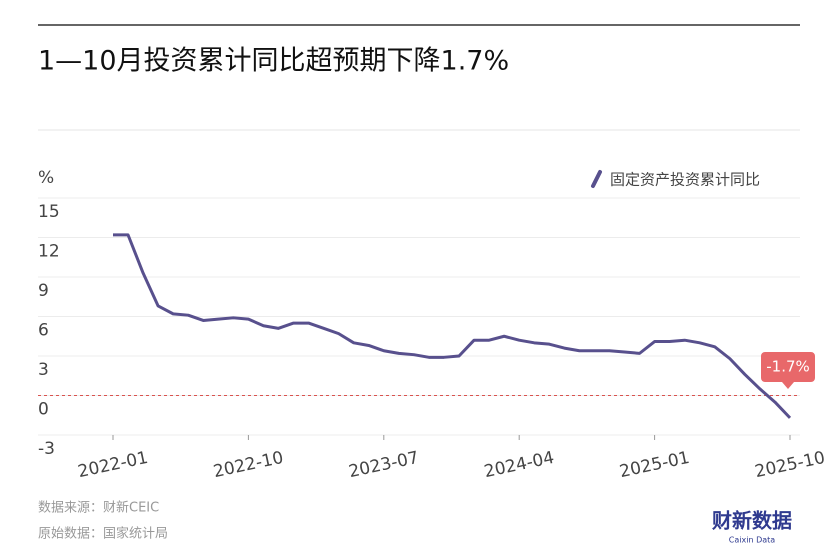  What do you see at coordinates (685, 180) in the screenshot?
I see `legend-label: 固定资产投资累计同比` at bounding box center [685, 180].